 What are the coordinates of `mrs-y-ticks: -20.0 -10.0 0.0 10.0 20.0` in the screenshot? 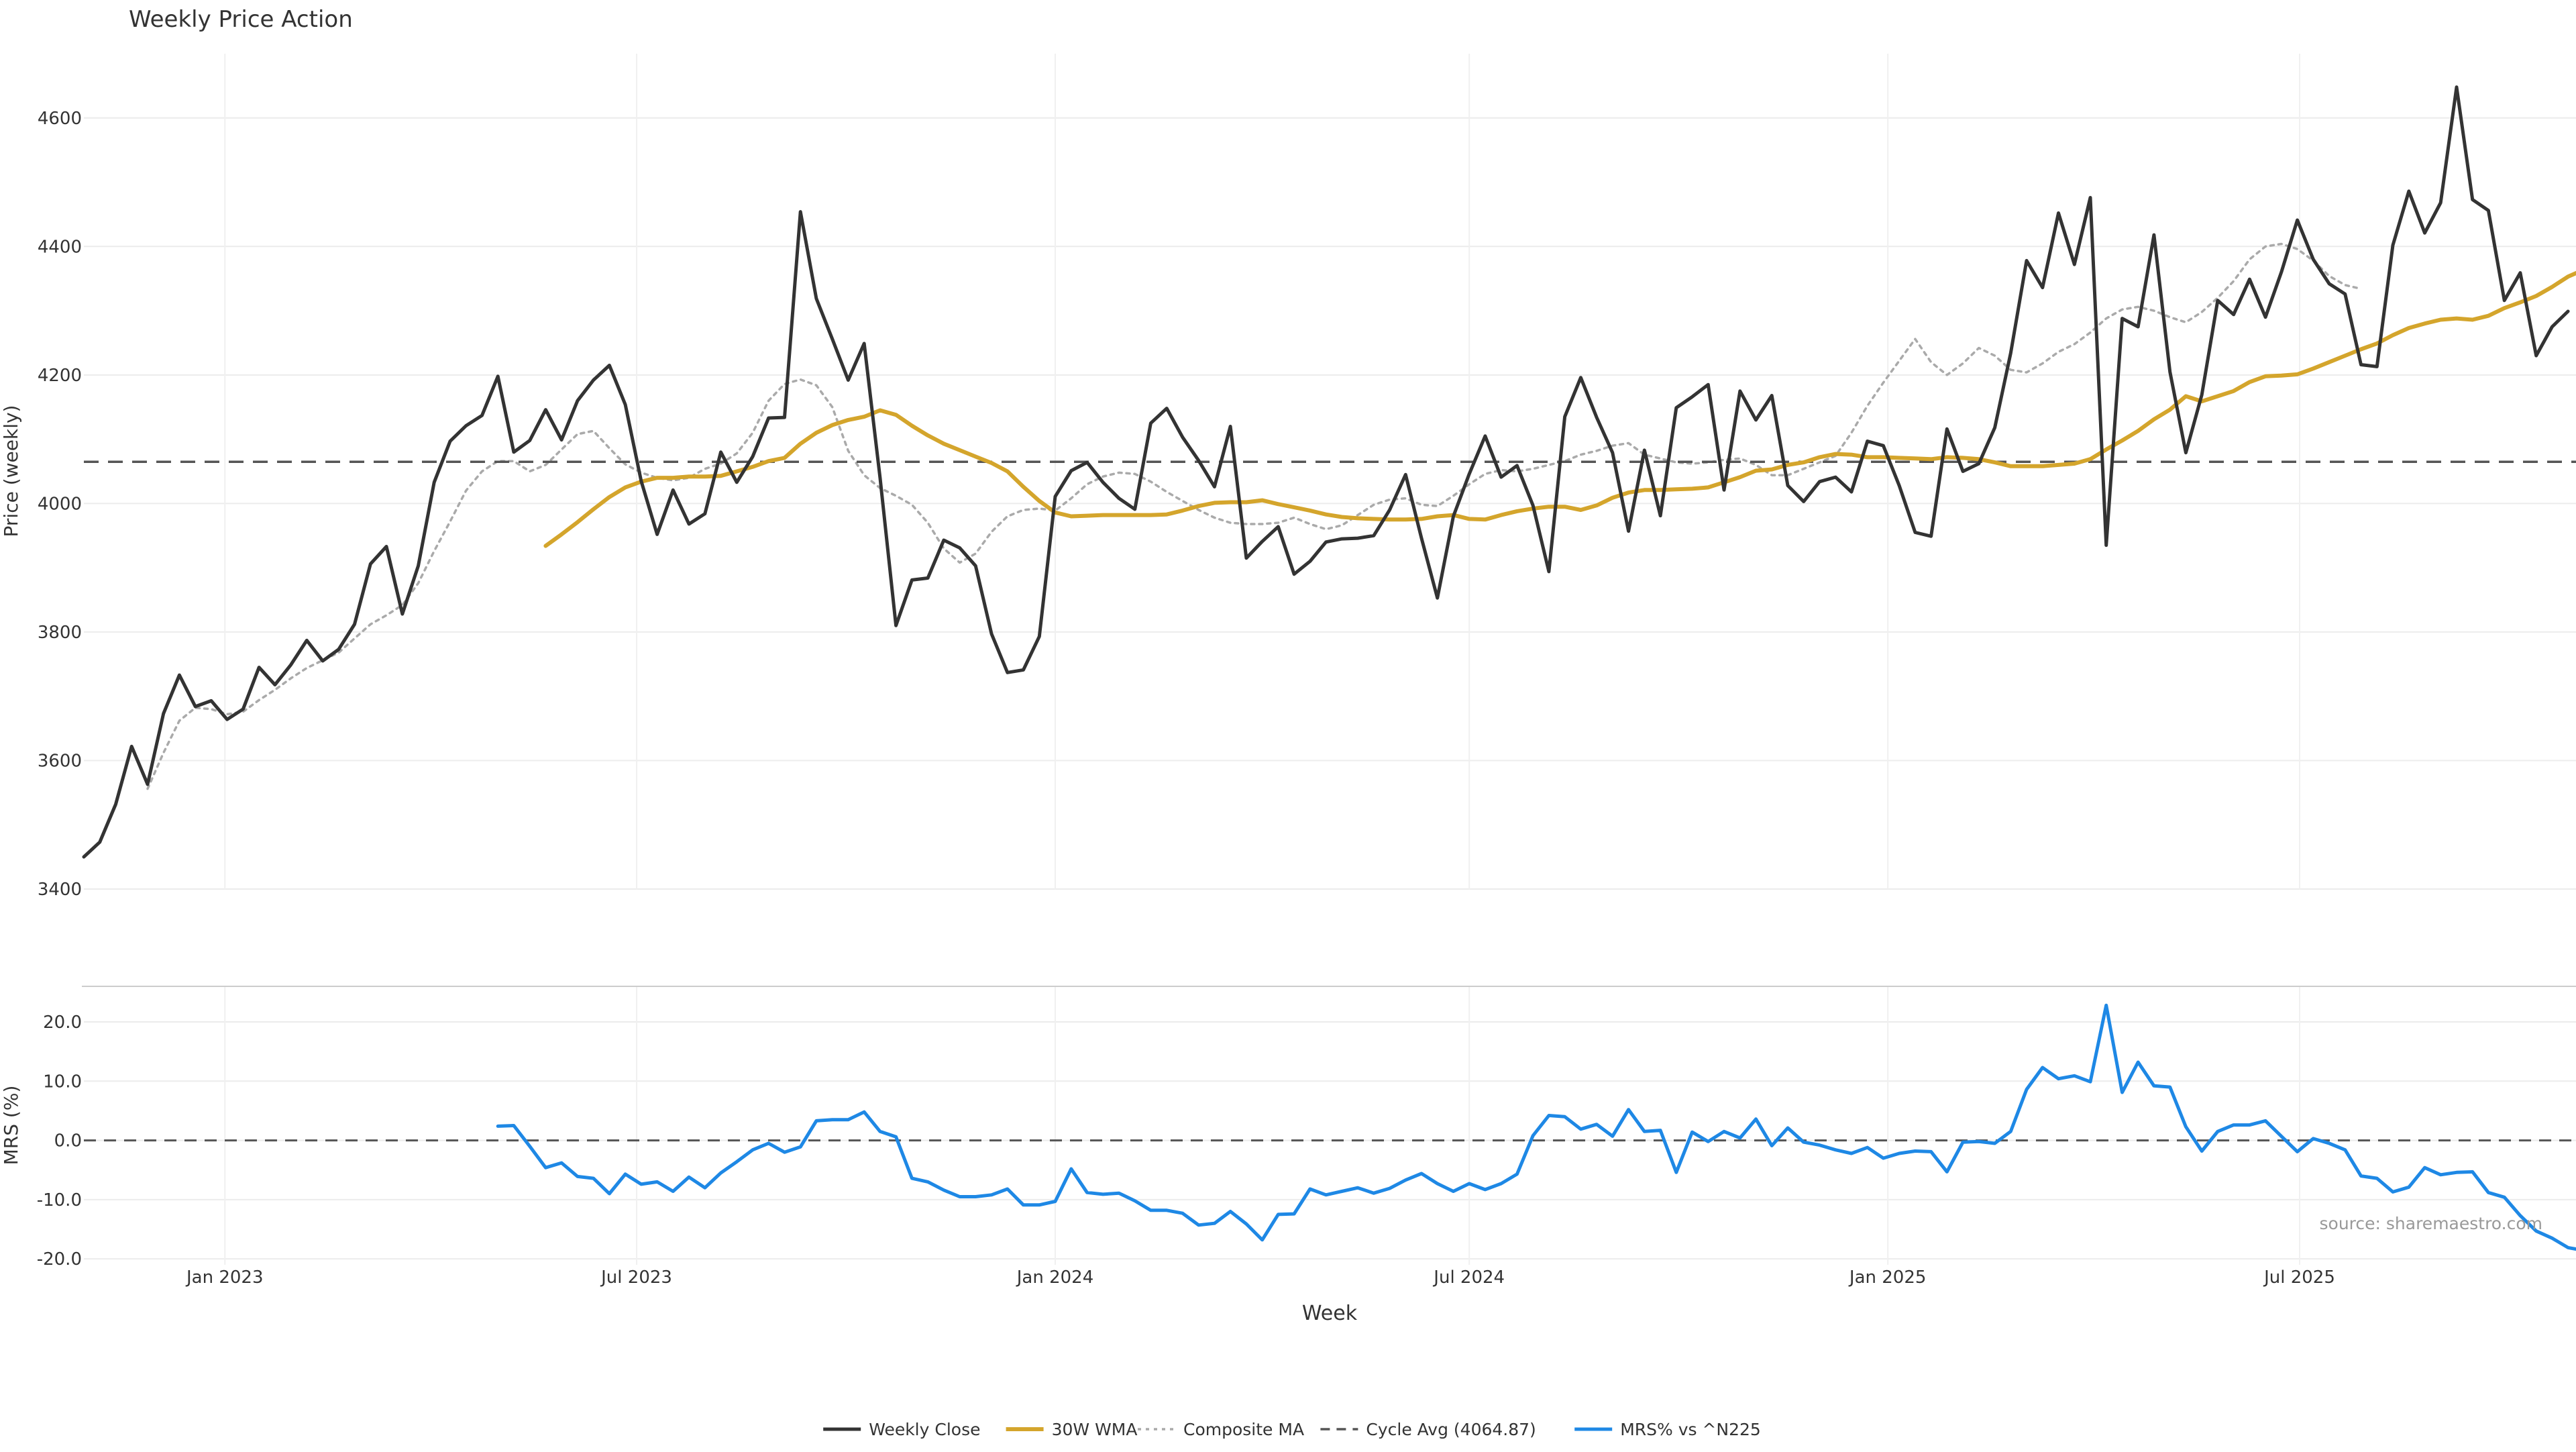 It's located at (59, 1141).